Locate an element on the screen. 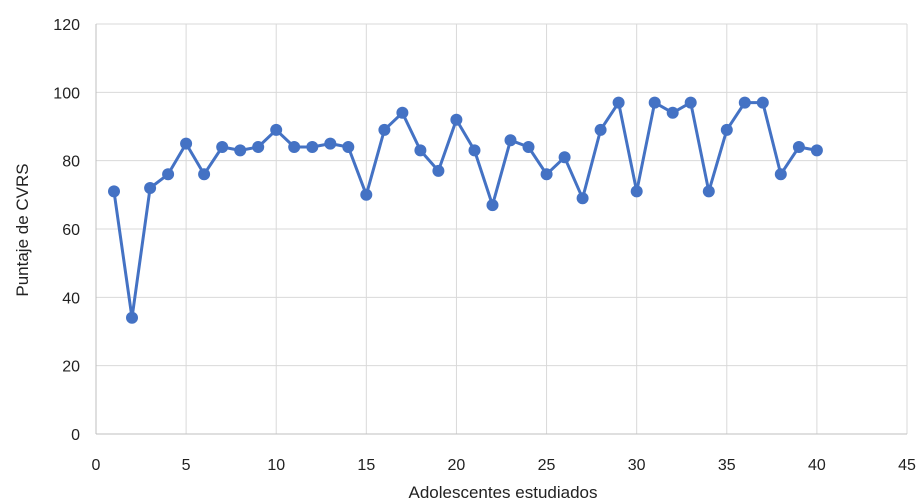 The image size is (921, 502). x-axis-title: Adolescentes estudiados is located at coordinates (502, 492).